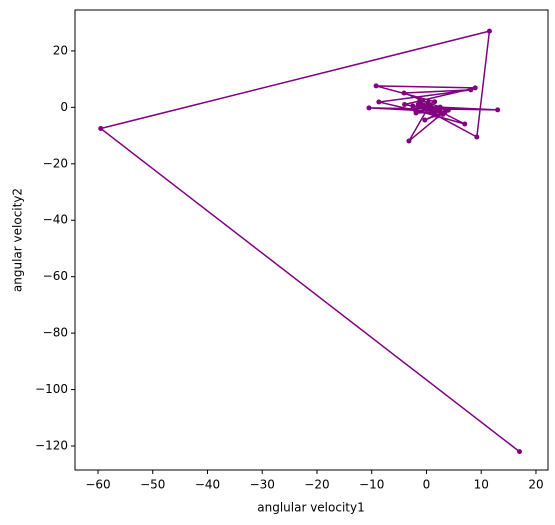 The width and height of the screenshot is (555, 525). I want to click on x-tick-label: −20, so click(316, 485).